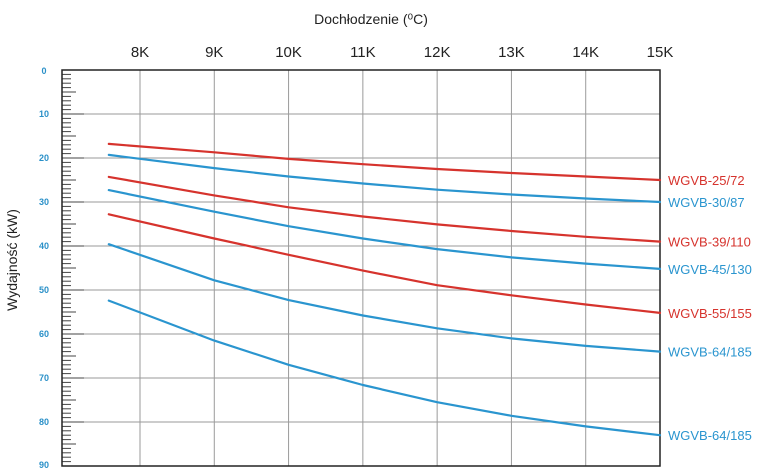 This screenshot has height=470, width=760. I want to click on y-tick-label: 20, so click(44, 158).